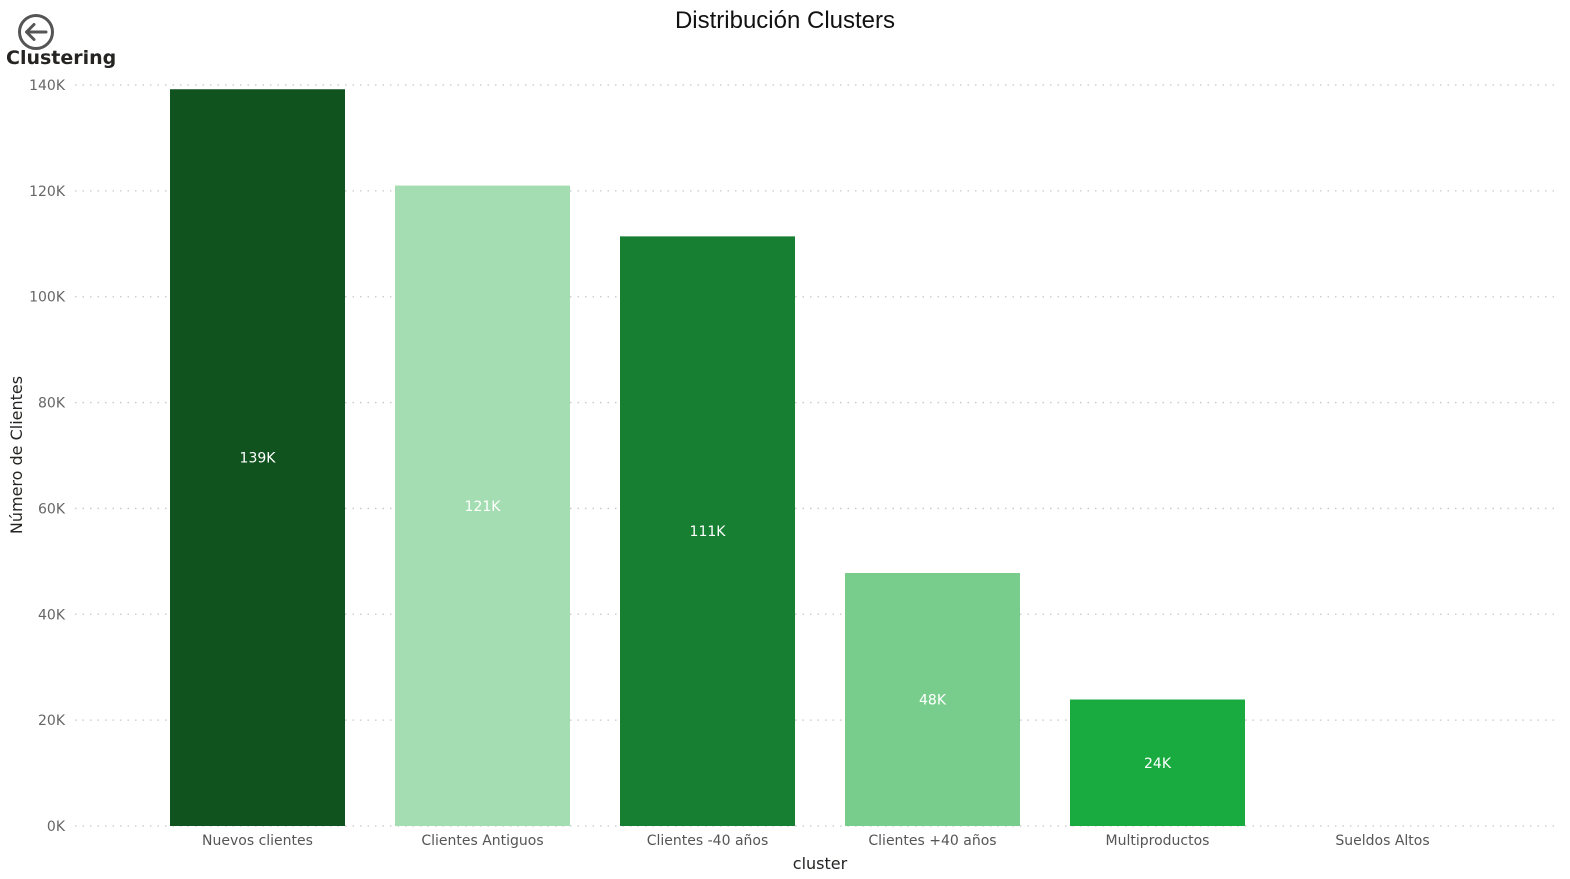 This screenshot has height=879, width=1570. What do you see at coordinates (1382, 841) in the screenshot?
I see `x-tick-label: Sueldos Altos` at bounding box center [1382, 841].